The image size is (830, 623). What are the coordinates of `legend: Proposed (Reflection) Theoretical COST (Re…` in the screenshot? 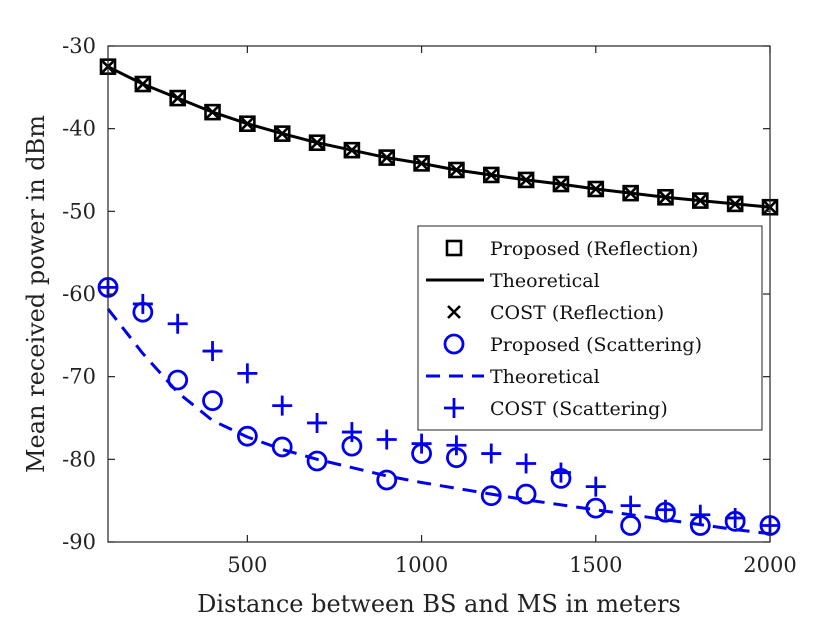 It's located at (590, 328).